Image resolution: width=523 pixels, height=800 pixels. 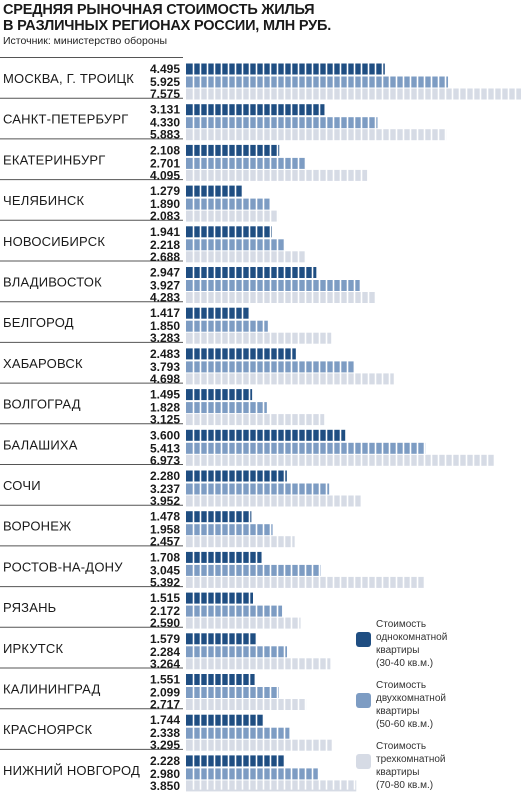 What do you see at coordinates (165, 460) in the screenshot?
I see `value-label: 6.973` at bounding box center [165, 460].